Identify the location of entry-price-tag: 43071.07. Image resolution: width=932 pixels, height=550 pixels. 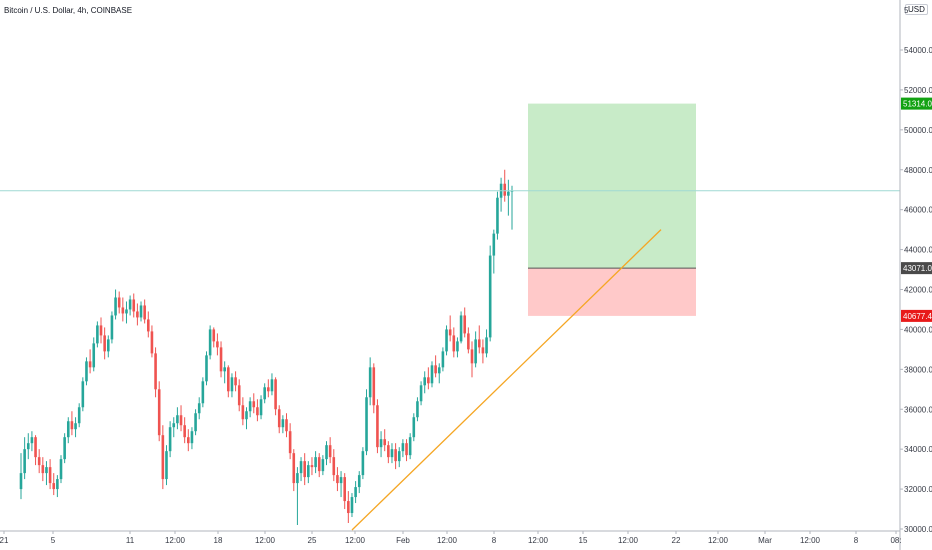
(917, 268).